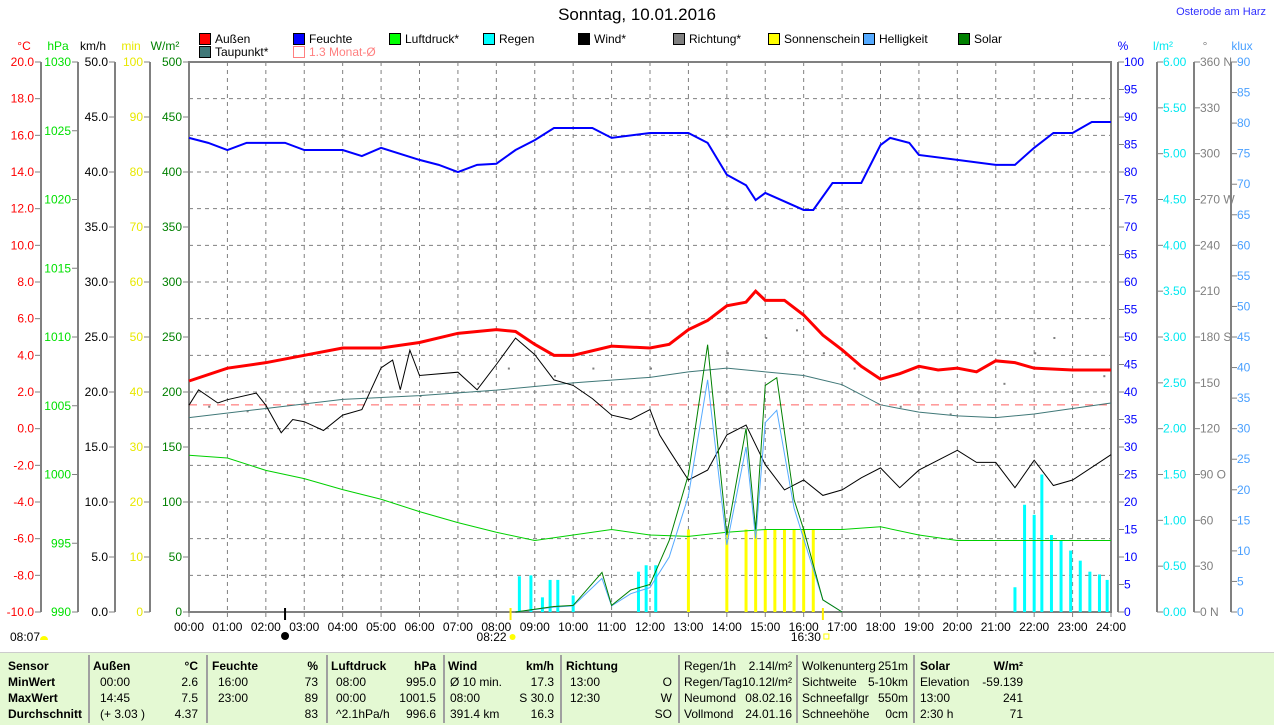 Image resolution: width=1274 pixels, height=725 pixels. What do you see at coordinates (23, 135) in the screenshot?
I see `tick-label: 16.0` at bounding box center [23, 135].